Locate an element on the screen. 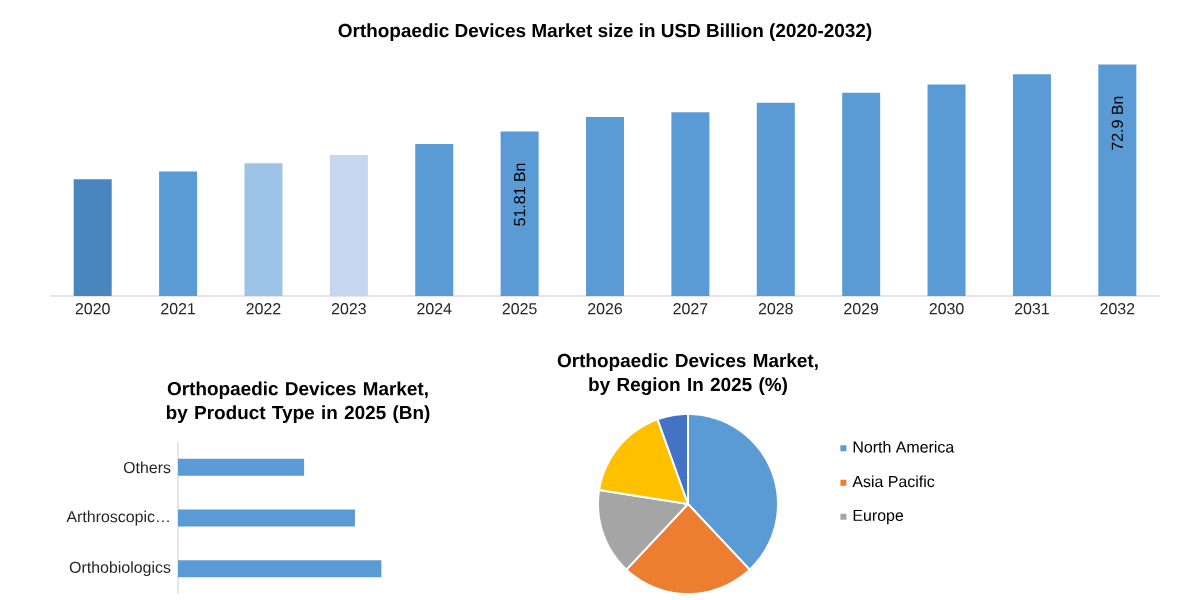  chart-title: Orthopaedic Devices Market, by Region In 2025 (%) is located at coordinates (687, 374).